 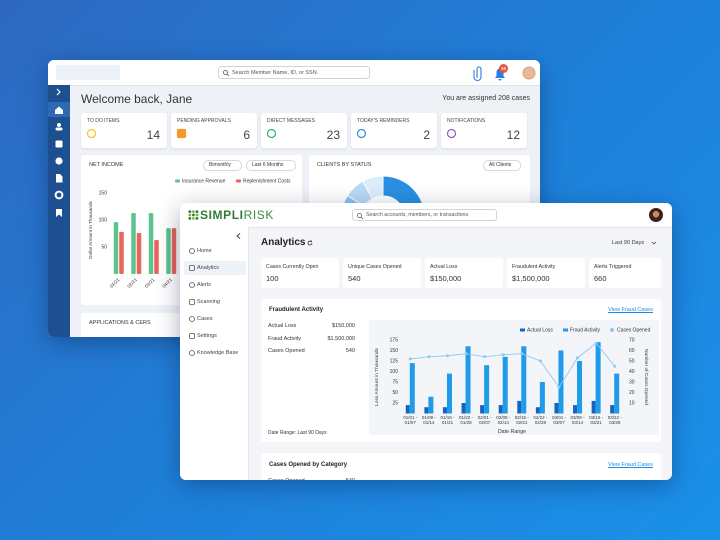 I want to click on nav-item: Alerts, so click(x=215, y=285).